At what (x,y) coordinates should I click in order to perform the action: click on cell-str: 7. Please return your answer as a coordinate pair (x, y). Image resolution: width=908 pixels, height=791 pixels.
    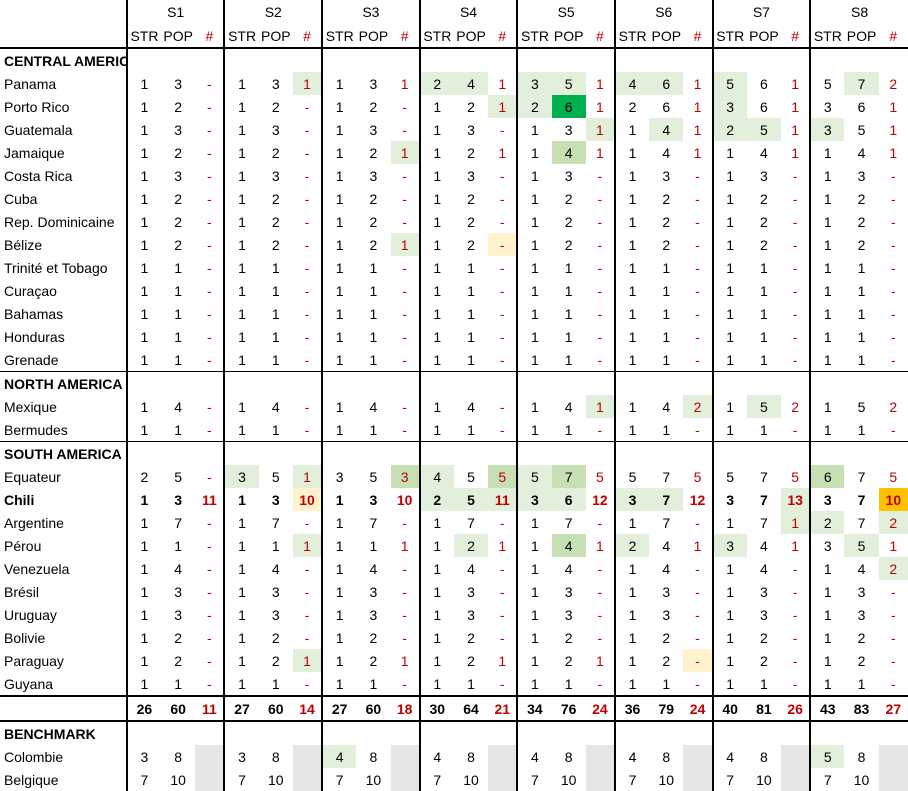
    Looking at the image, I should click on (339, 779).